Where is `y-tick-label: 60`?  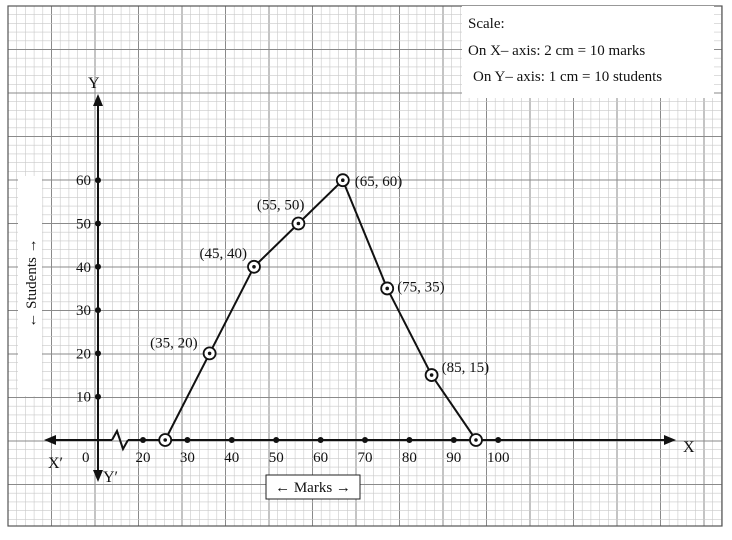
y-tick-label: 60 is located at coordinates (83, 181).